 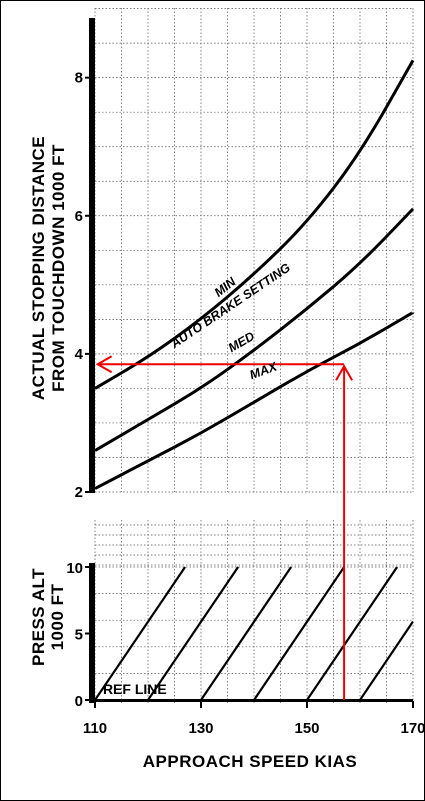 What do you see at coordinates (58, 268) in the screenshot?
I see `top-y-axis-title-2: FROM TOUCHDOWN 1000 FT` at bounding box center [58, 268].